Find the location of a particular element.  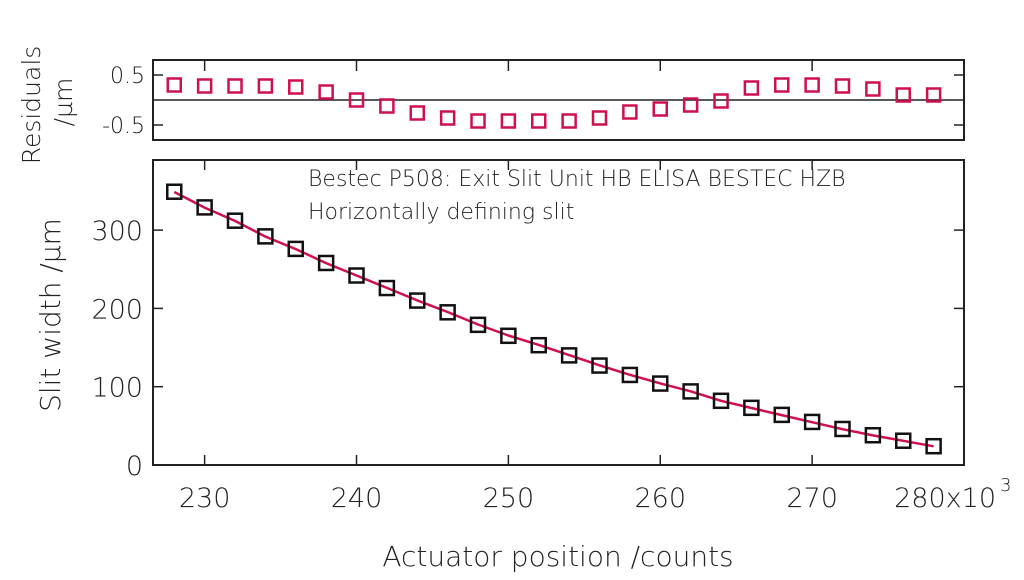

y-tick-label: 100 is located at coordinates (117, 388).